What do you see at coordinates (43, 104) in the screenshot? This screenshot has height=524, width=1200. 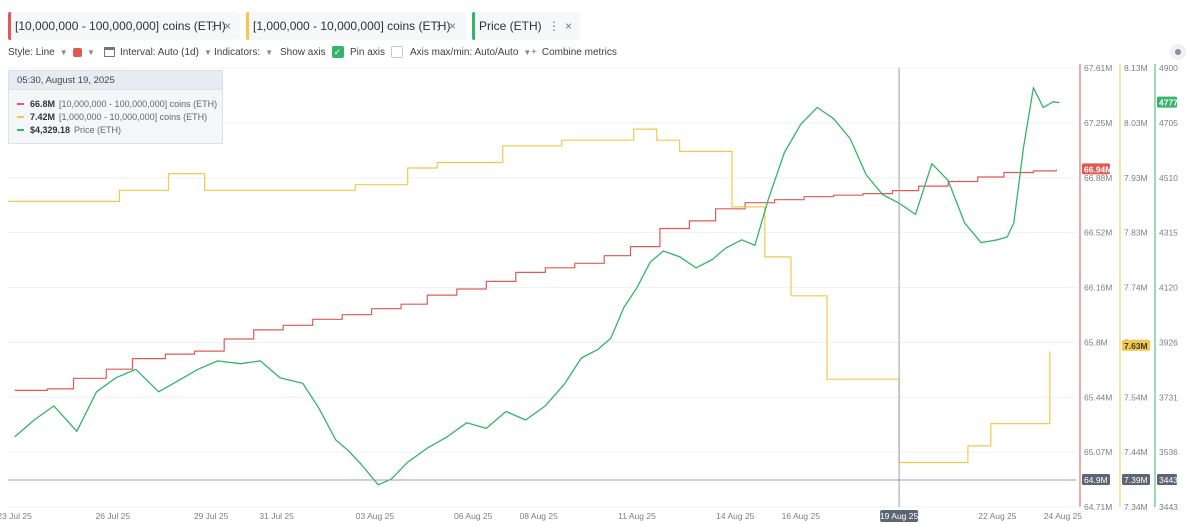 I see `tooltip-value: 66.8M` at bounding box center [43, 104].